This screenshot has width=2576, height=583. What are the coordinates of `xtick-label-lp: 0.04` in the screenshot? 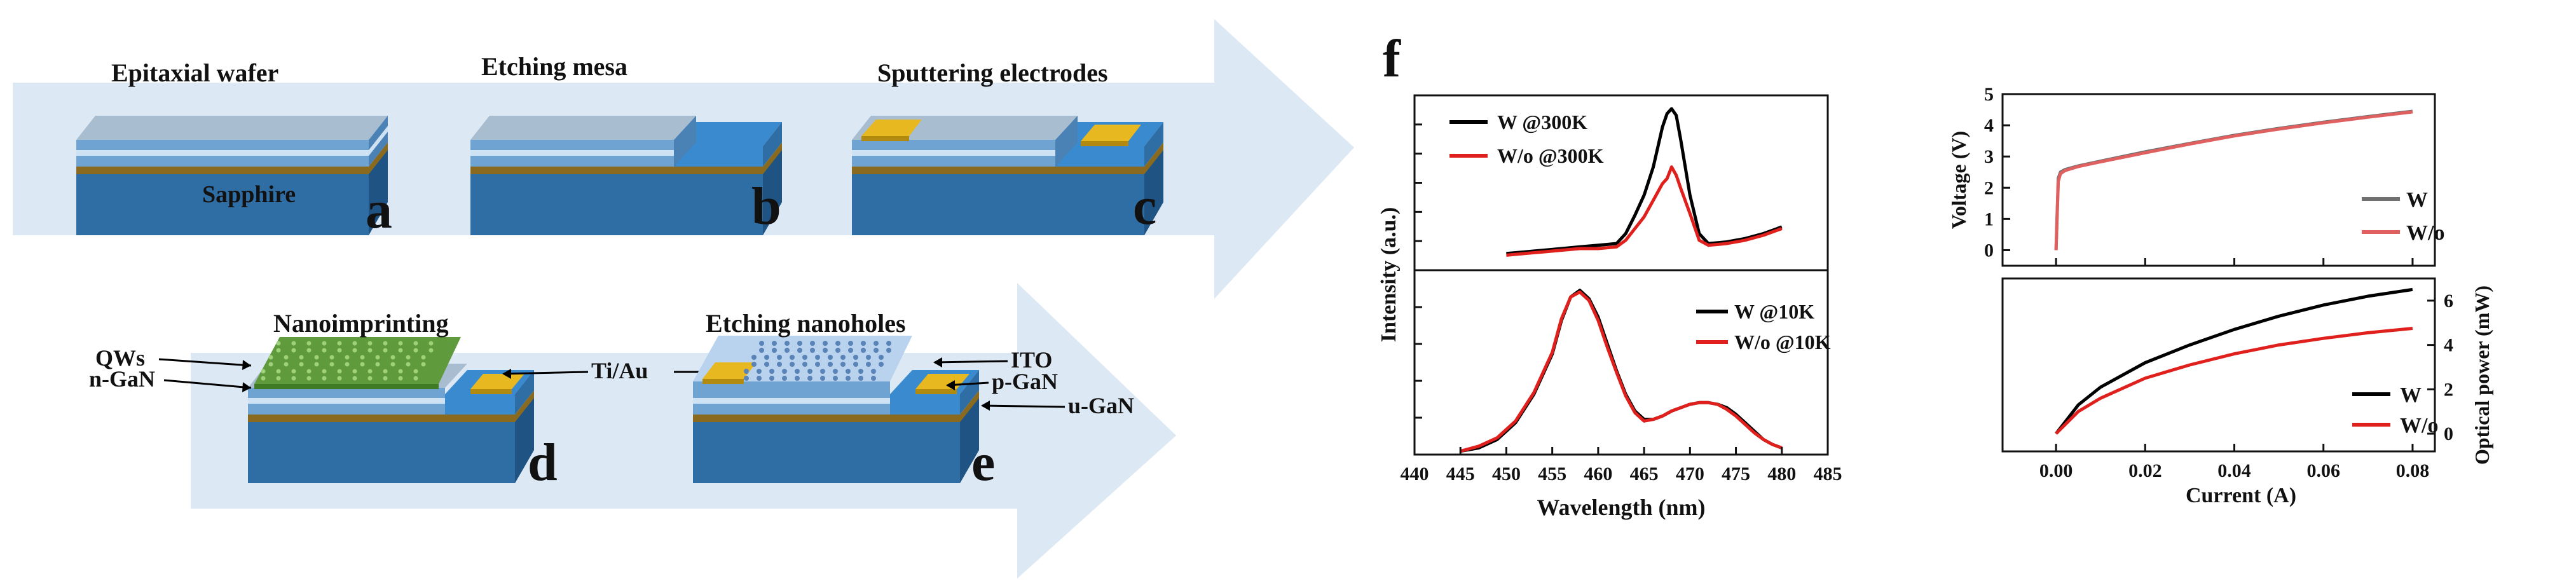 It's located at (2234, 470).